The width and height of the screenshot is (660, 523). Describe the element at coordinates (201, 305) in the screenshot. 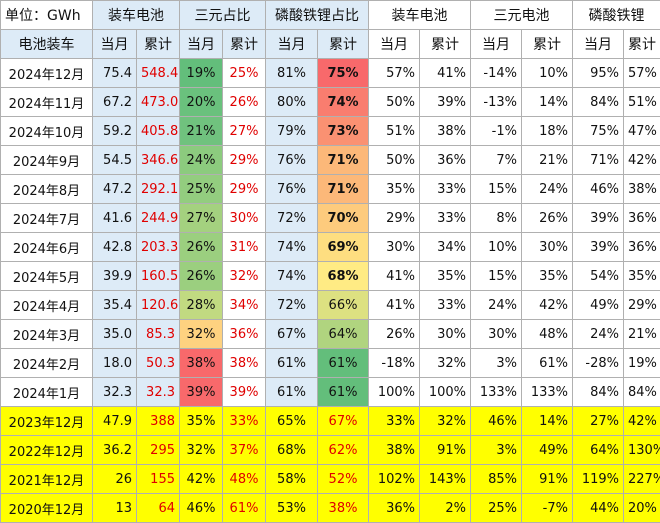

I see `ternary-share-month-cell: 28%` at that location.